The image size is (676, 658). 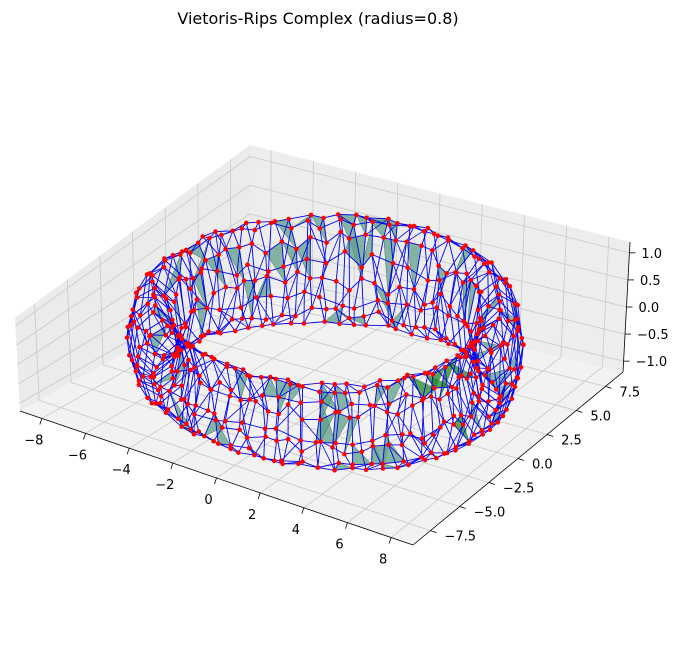 I want to click on y-tick, so click(x=462, y=507).